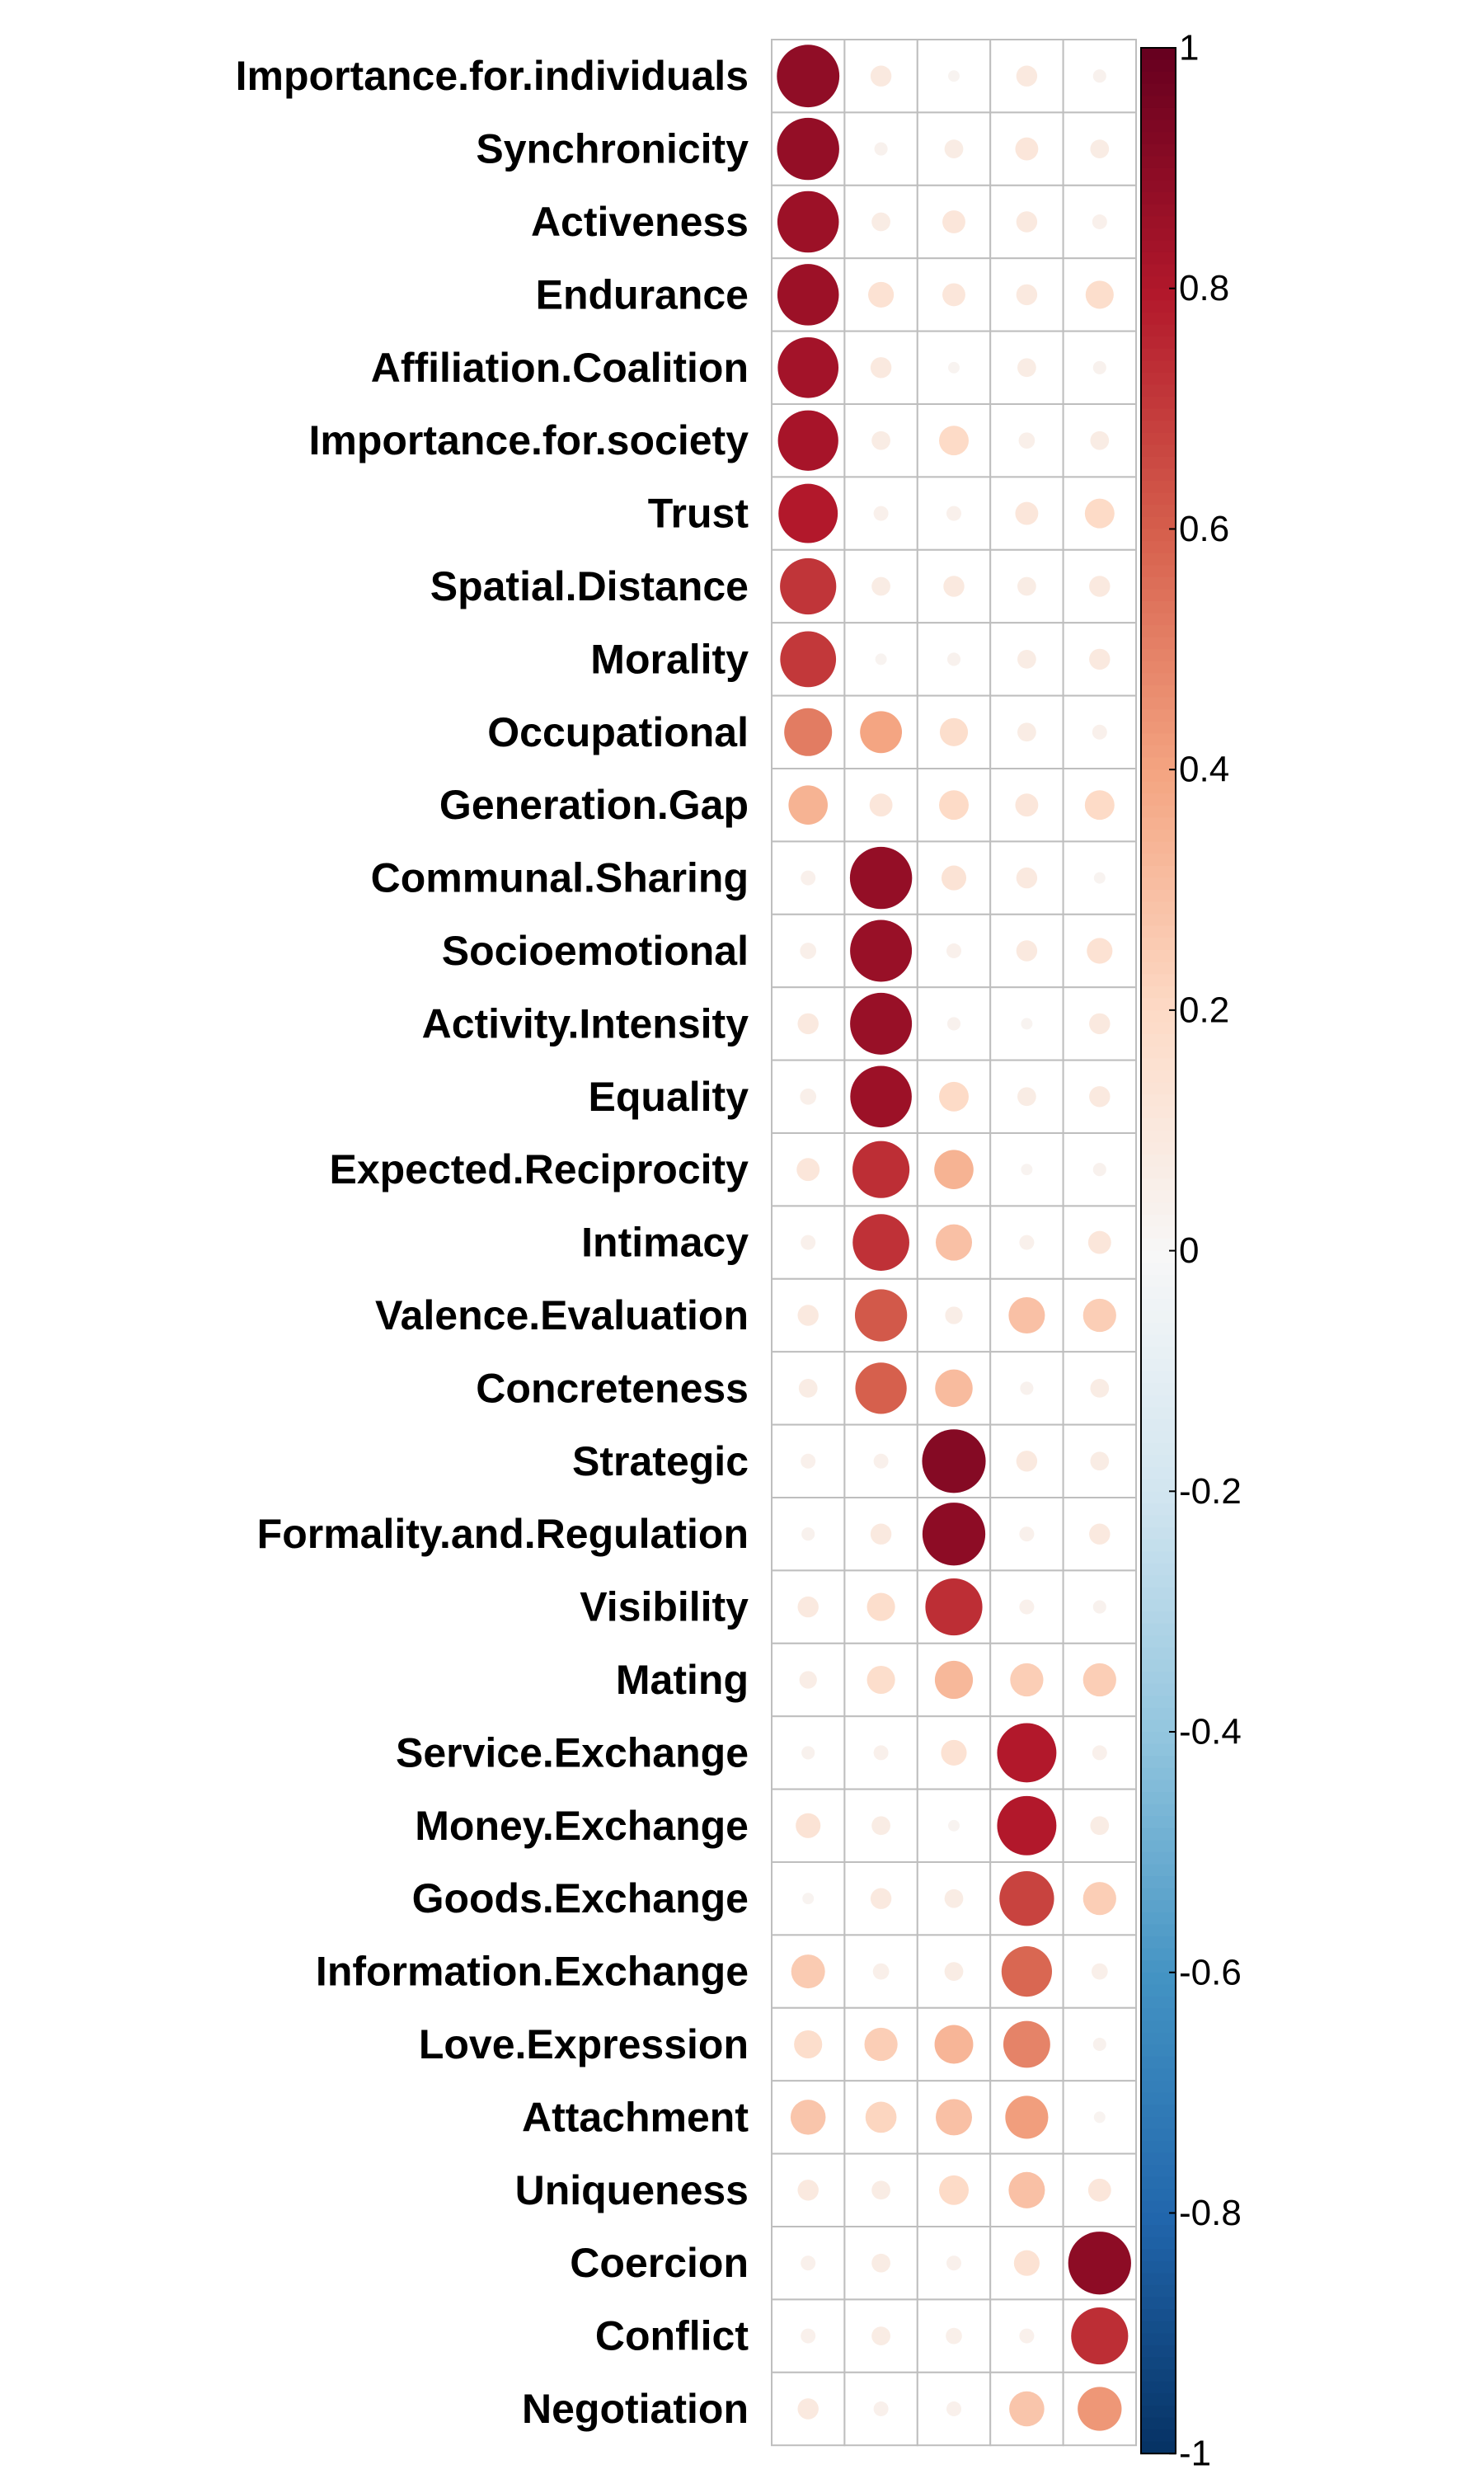 Image resolution: width=1484 pixels, height=2474 pixels. What do you see at coordinates (1204, 1010) in the screenshot?
I see `colorbar-tick-label: 0.2` at bounding box center [1204, 1010].